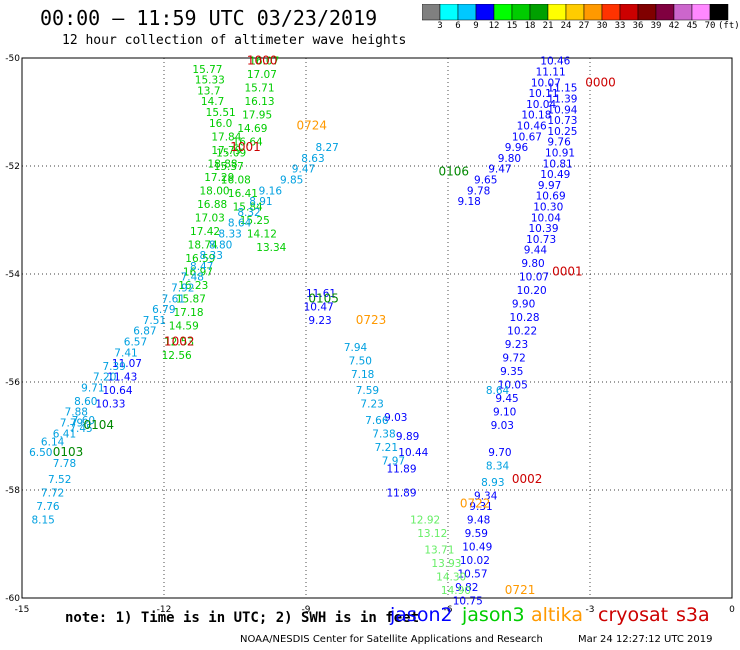  Describe the element at coordinates (113, 367) in the screenshot. I see `wave-height-label: 7.39` at that location.